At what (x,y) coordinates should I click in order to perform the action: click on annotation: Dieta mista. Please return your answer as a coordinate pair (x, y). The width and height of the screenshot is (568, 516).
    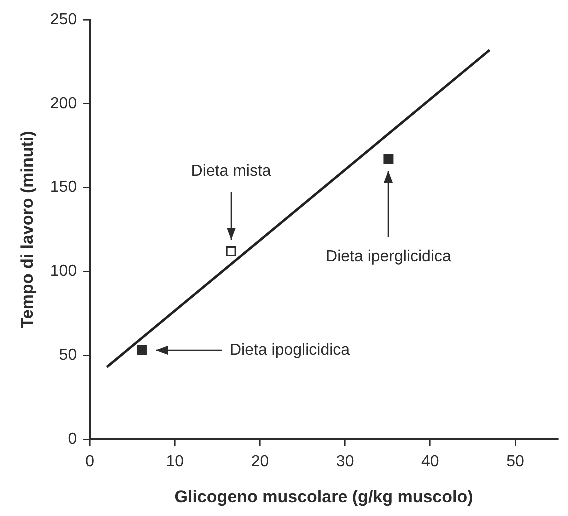
    Looking at the image, I should click on (231, 171).